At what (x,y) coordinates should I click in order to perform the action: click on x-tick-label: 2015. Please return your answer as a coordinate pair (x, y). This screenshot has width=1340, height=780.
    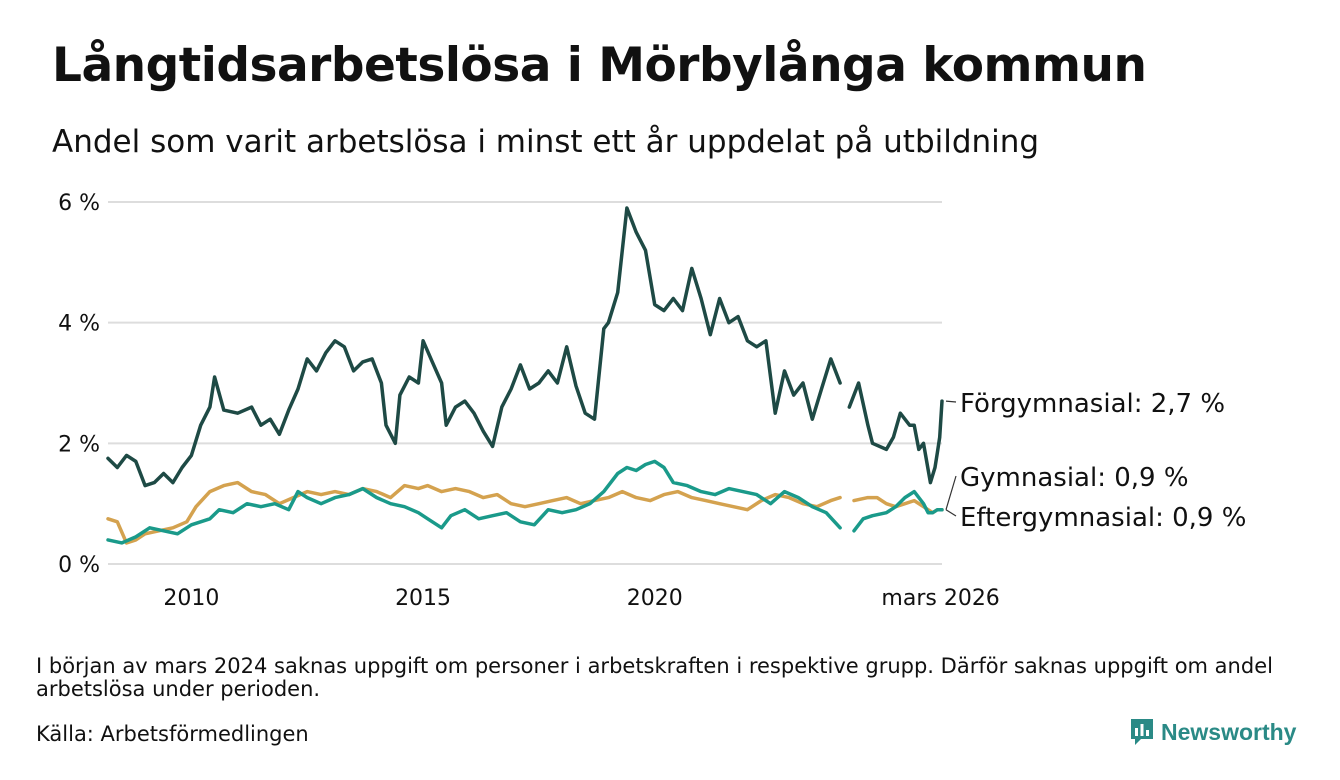
    Looking at the image, I should click on (423, 598).